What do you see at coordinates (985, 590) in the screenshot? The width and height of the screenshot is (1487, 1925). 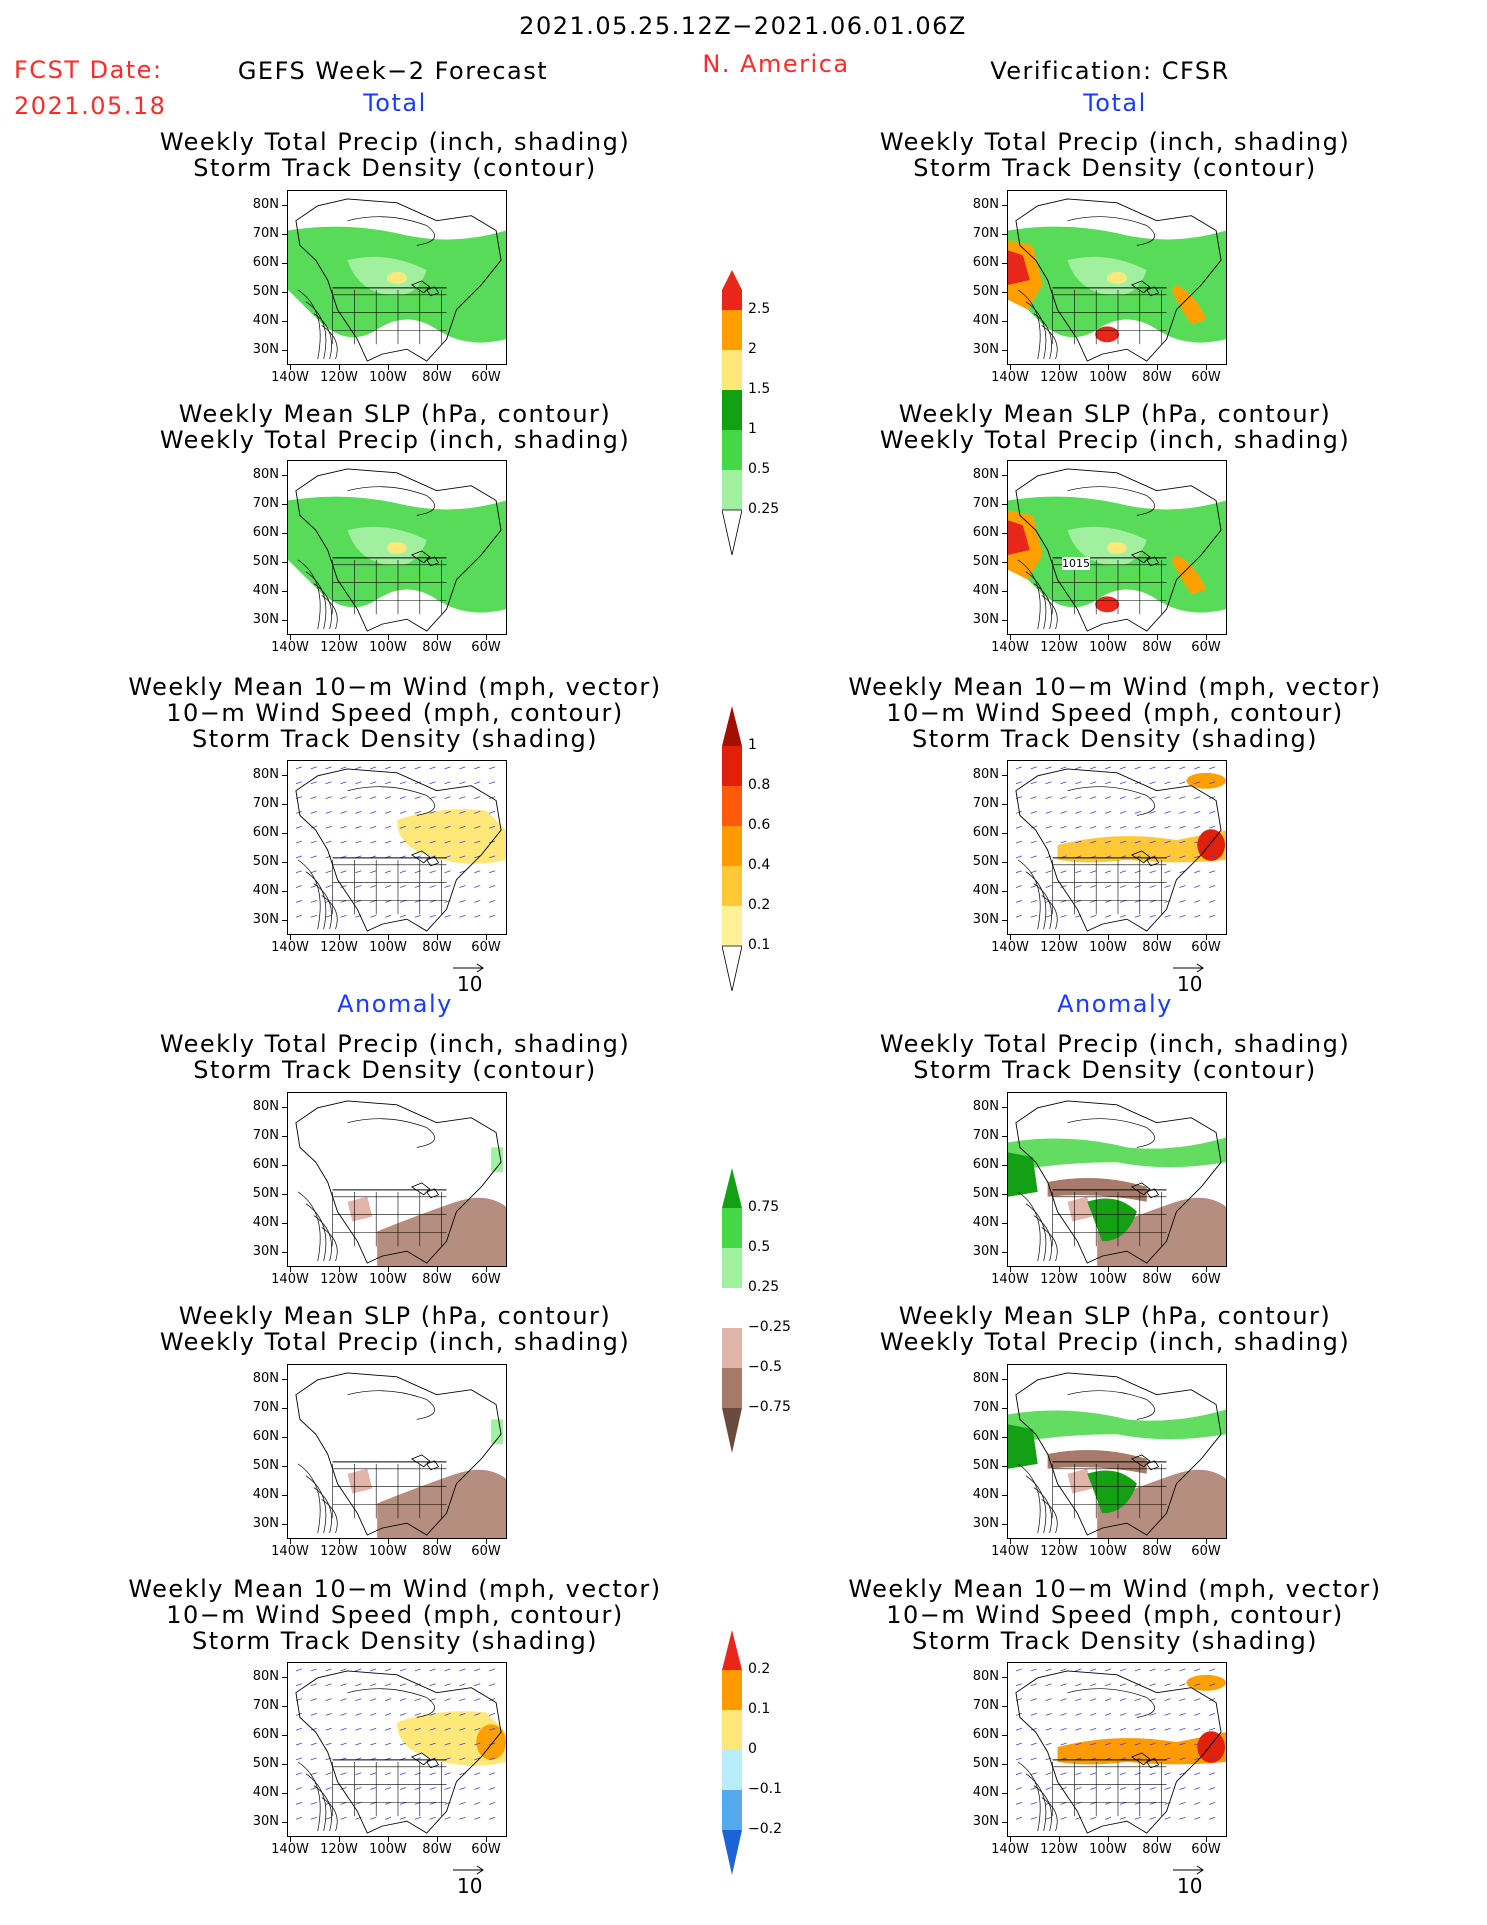 I see `lat-label: 40N` at bounding box center [985, 590].